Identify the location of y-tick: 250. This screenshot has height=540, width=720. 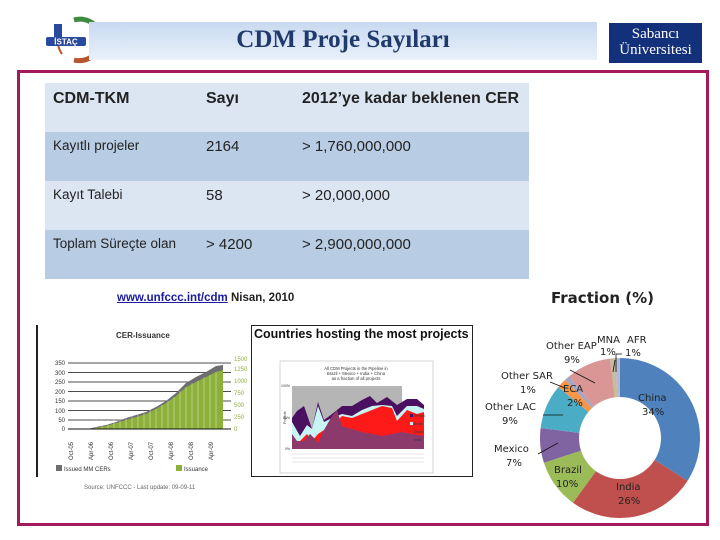
(60, 383).